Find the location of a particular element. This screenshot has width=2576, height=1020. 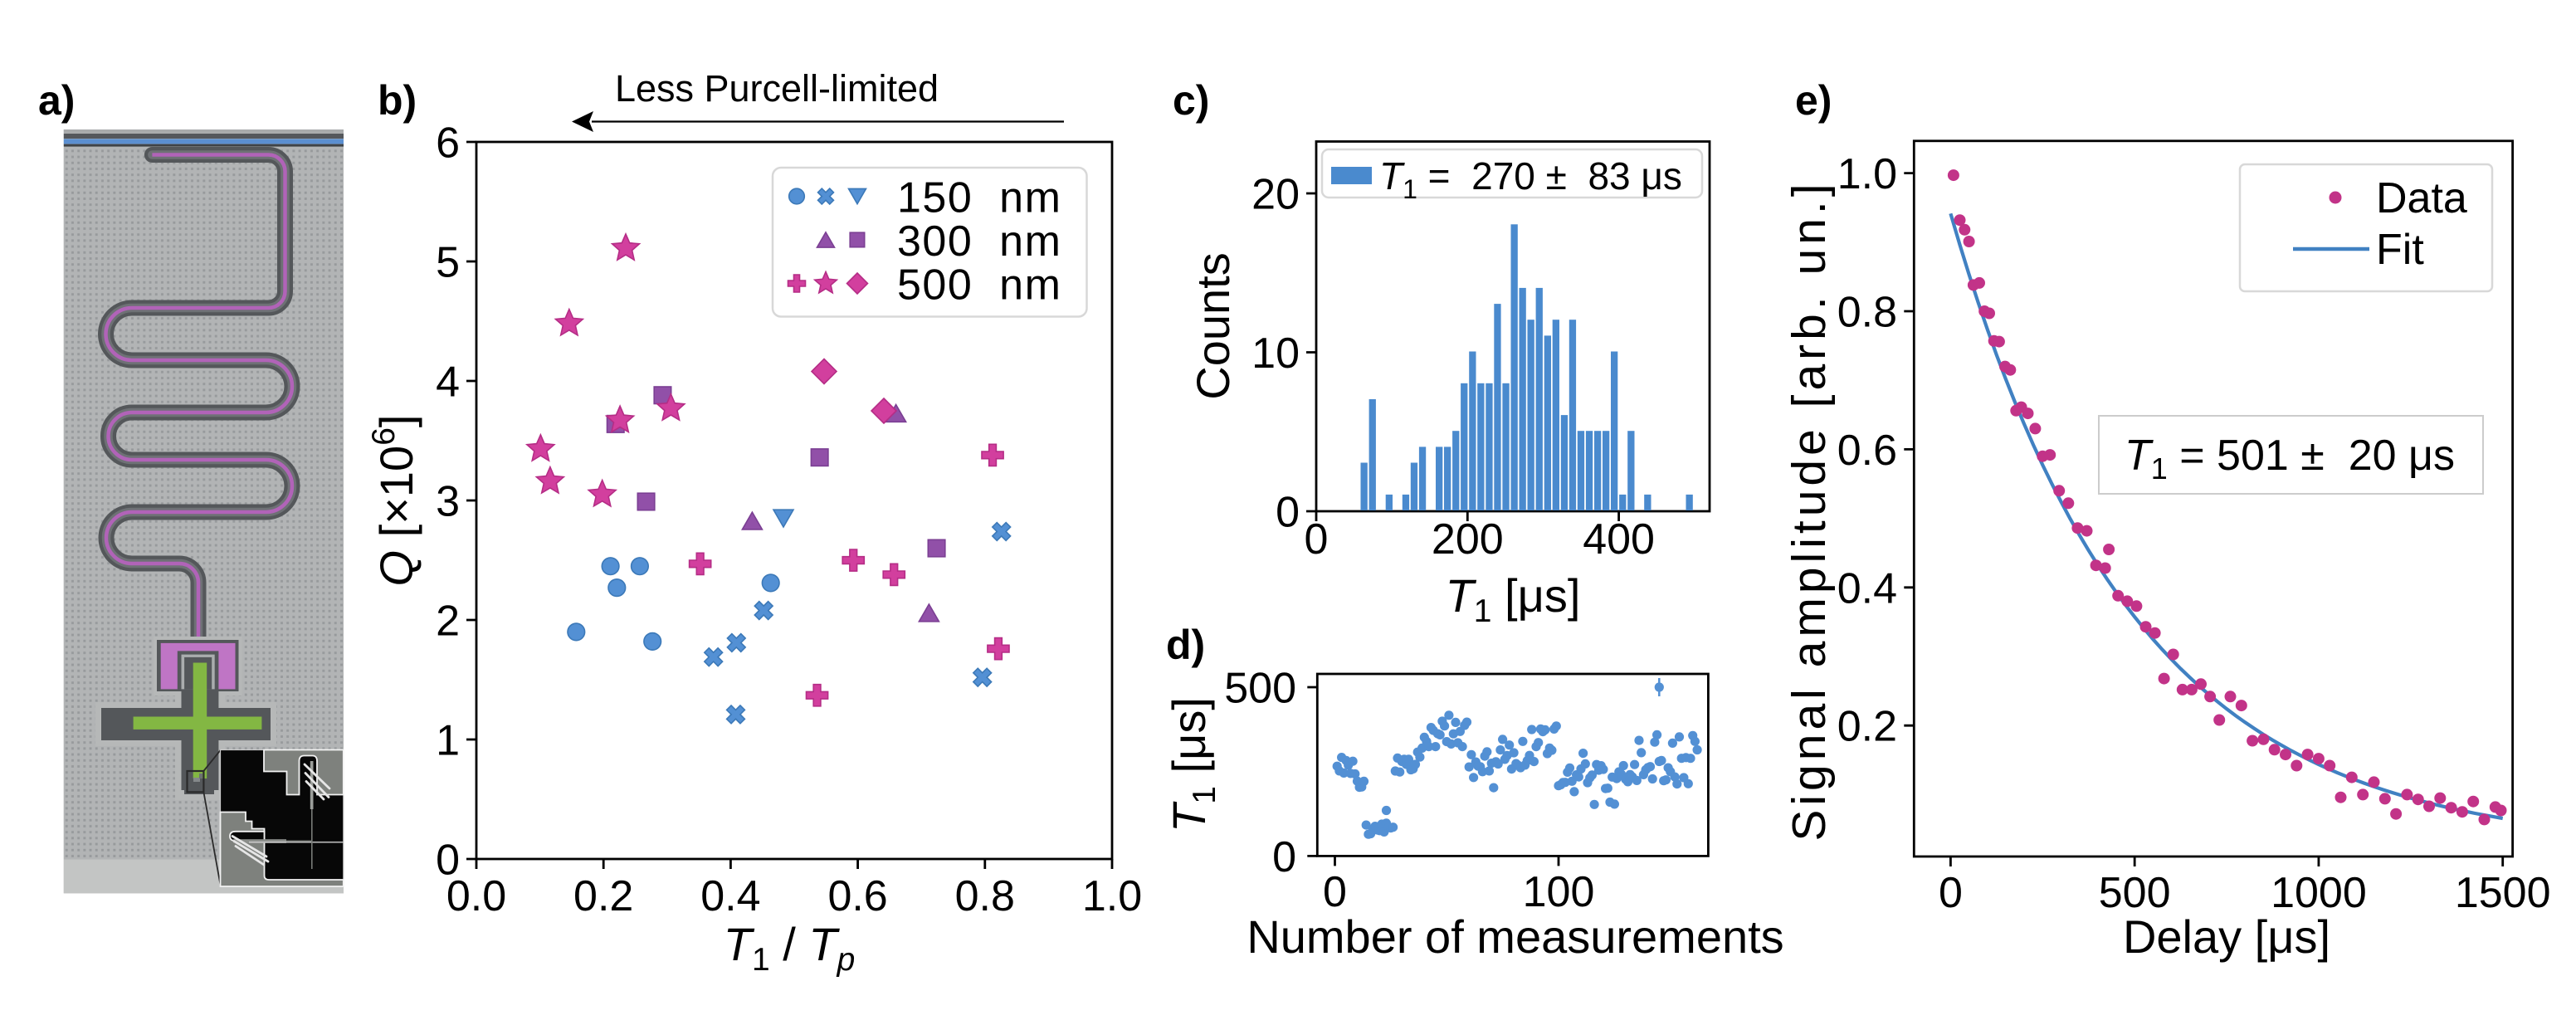

svg-text: Delay [μs] is located at coordinates (2226, 936).